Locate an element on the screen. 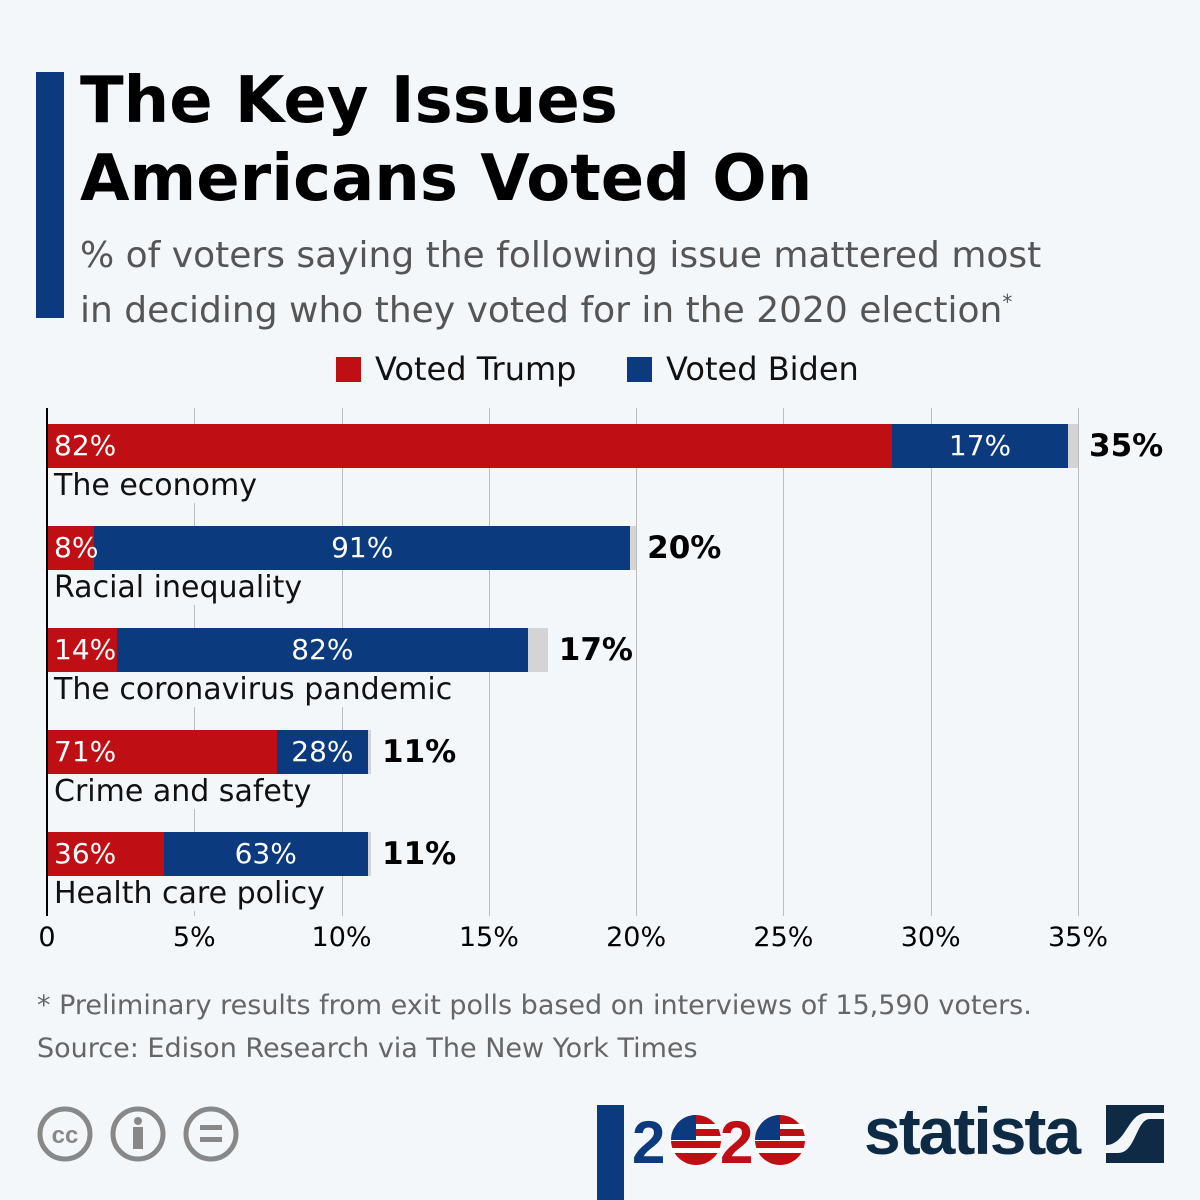  bar-label-trump: 82% is located at coordinates (85, 445).